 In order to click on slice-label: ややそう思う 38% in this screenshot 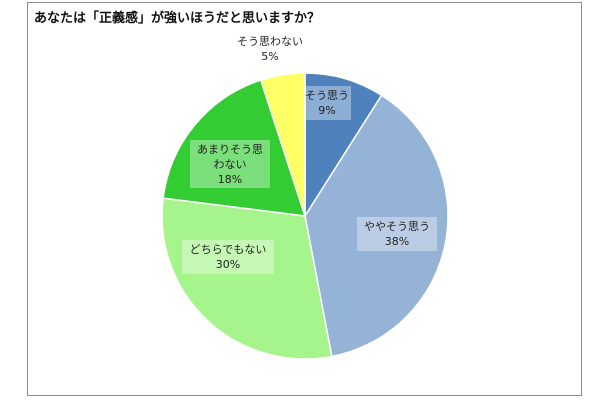, I will do `click(397, 234)`.